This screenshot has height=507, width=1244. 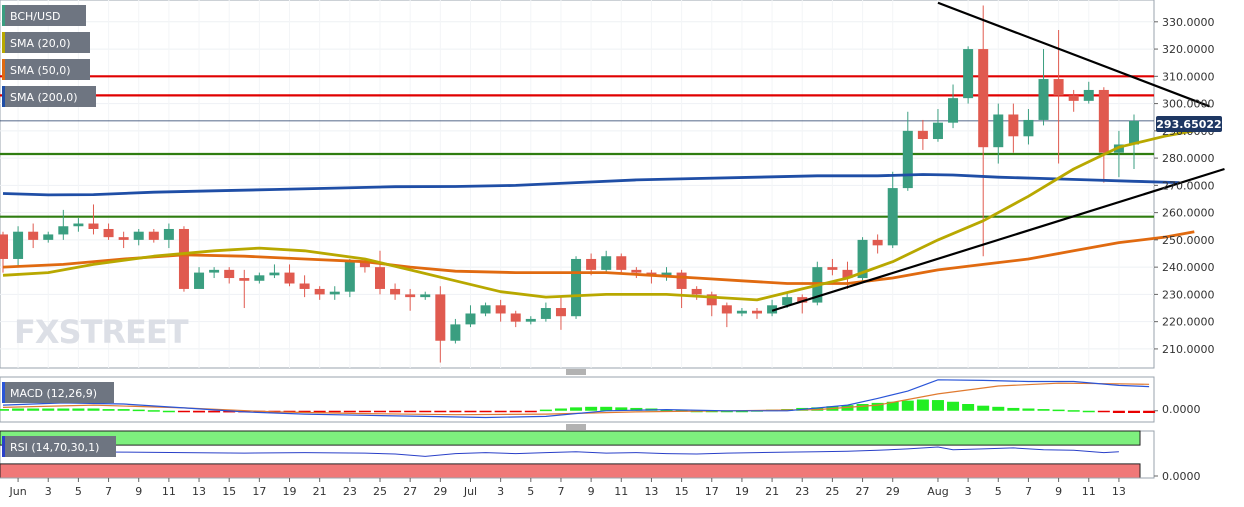 I want to click on x-tick-label: 17, so click(x=259, y=491).